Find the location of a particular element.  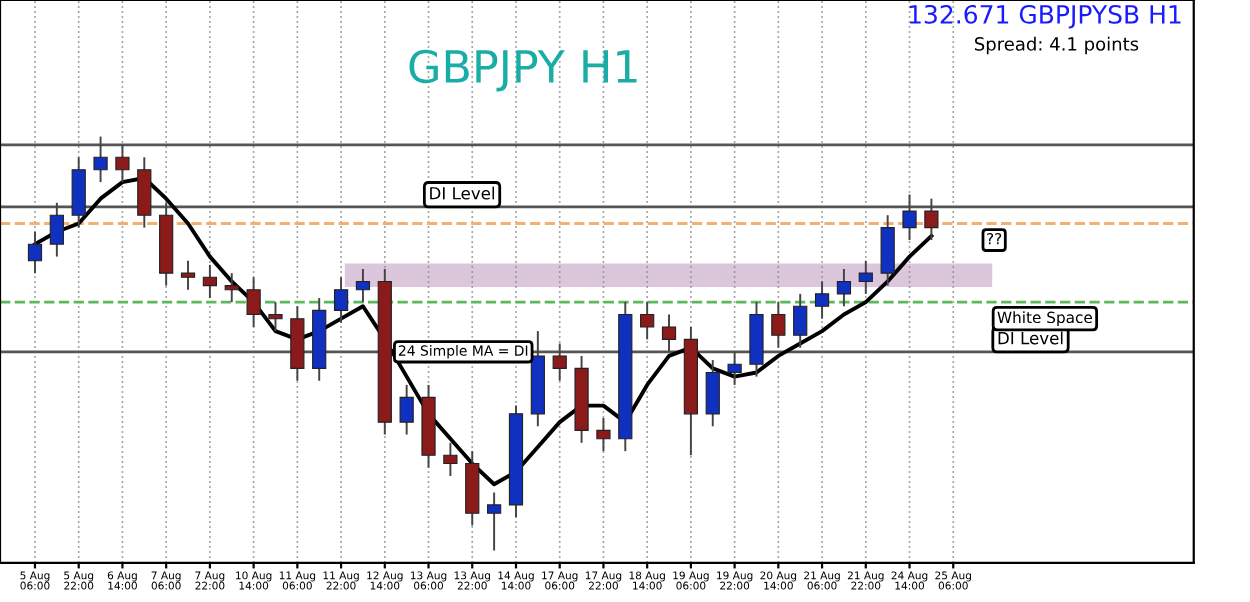

text: Spread: 4.1 points is located at coordinates (1056, 45).